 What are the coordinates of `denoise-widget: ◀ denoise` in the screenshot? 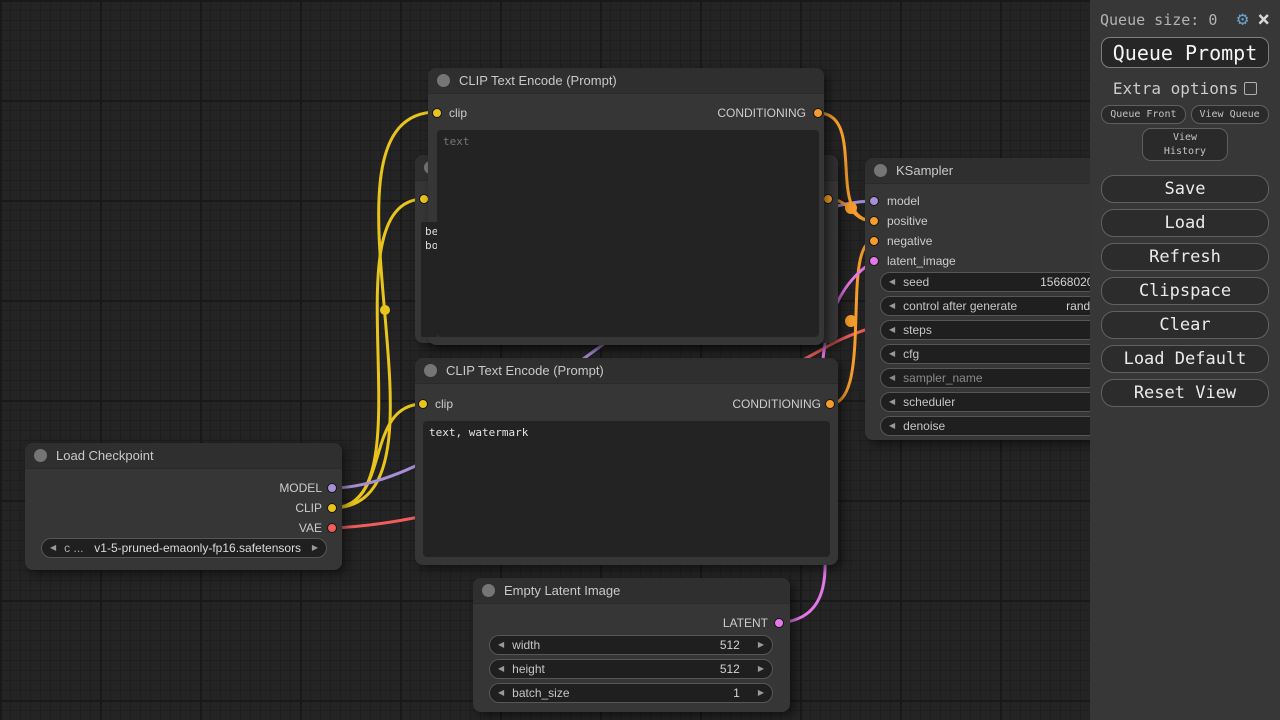 It's located at (1005, 426).